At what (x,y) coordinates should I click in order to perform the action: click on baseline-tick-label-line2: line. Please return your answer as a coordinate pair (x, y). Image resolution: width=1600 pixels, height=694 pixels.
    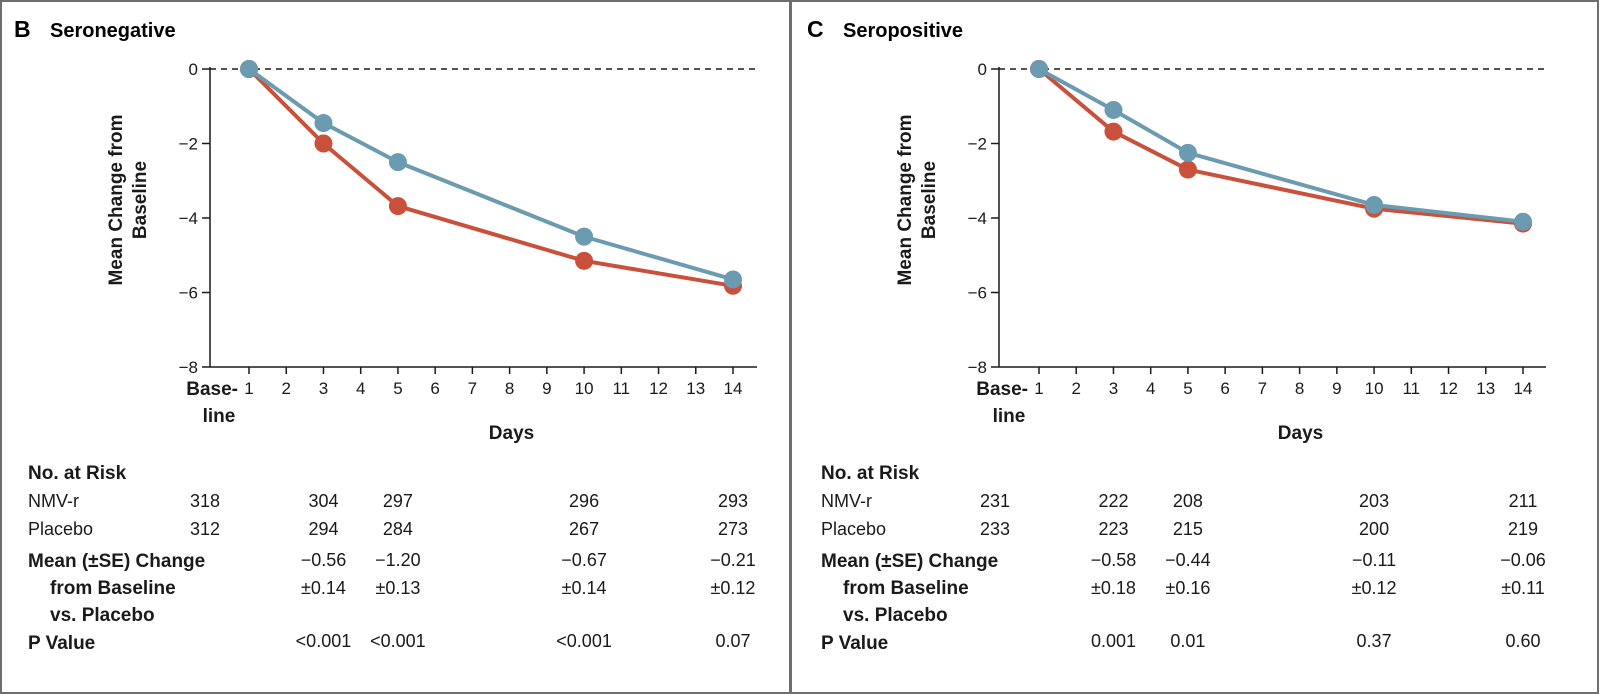
    Looking at the image, I should click on (1009, 416).